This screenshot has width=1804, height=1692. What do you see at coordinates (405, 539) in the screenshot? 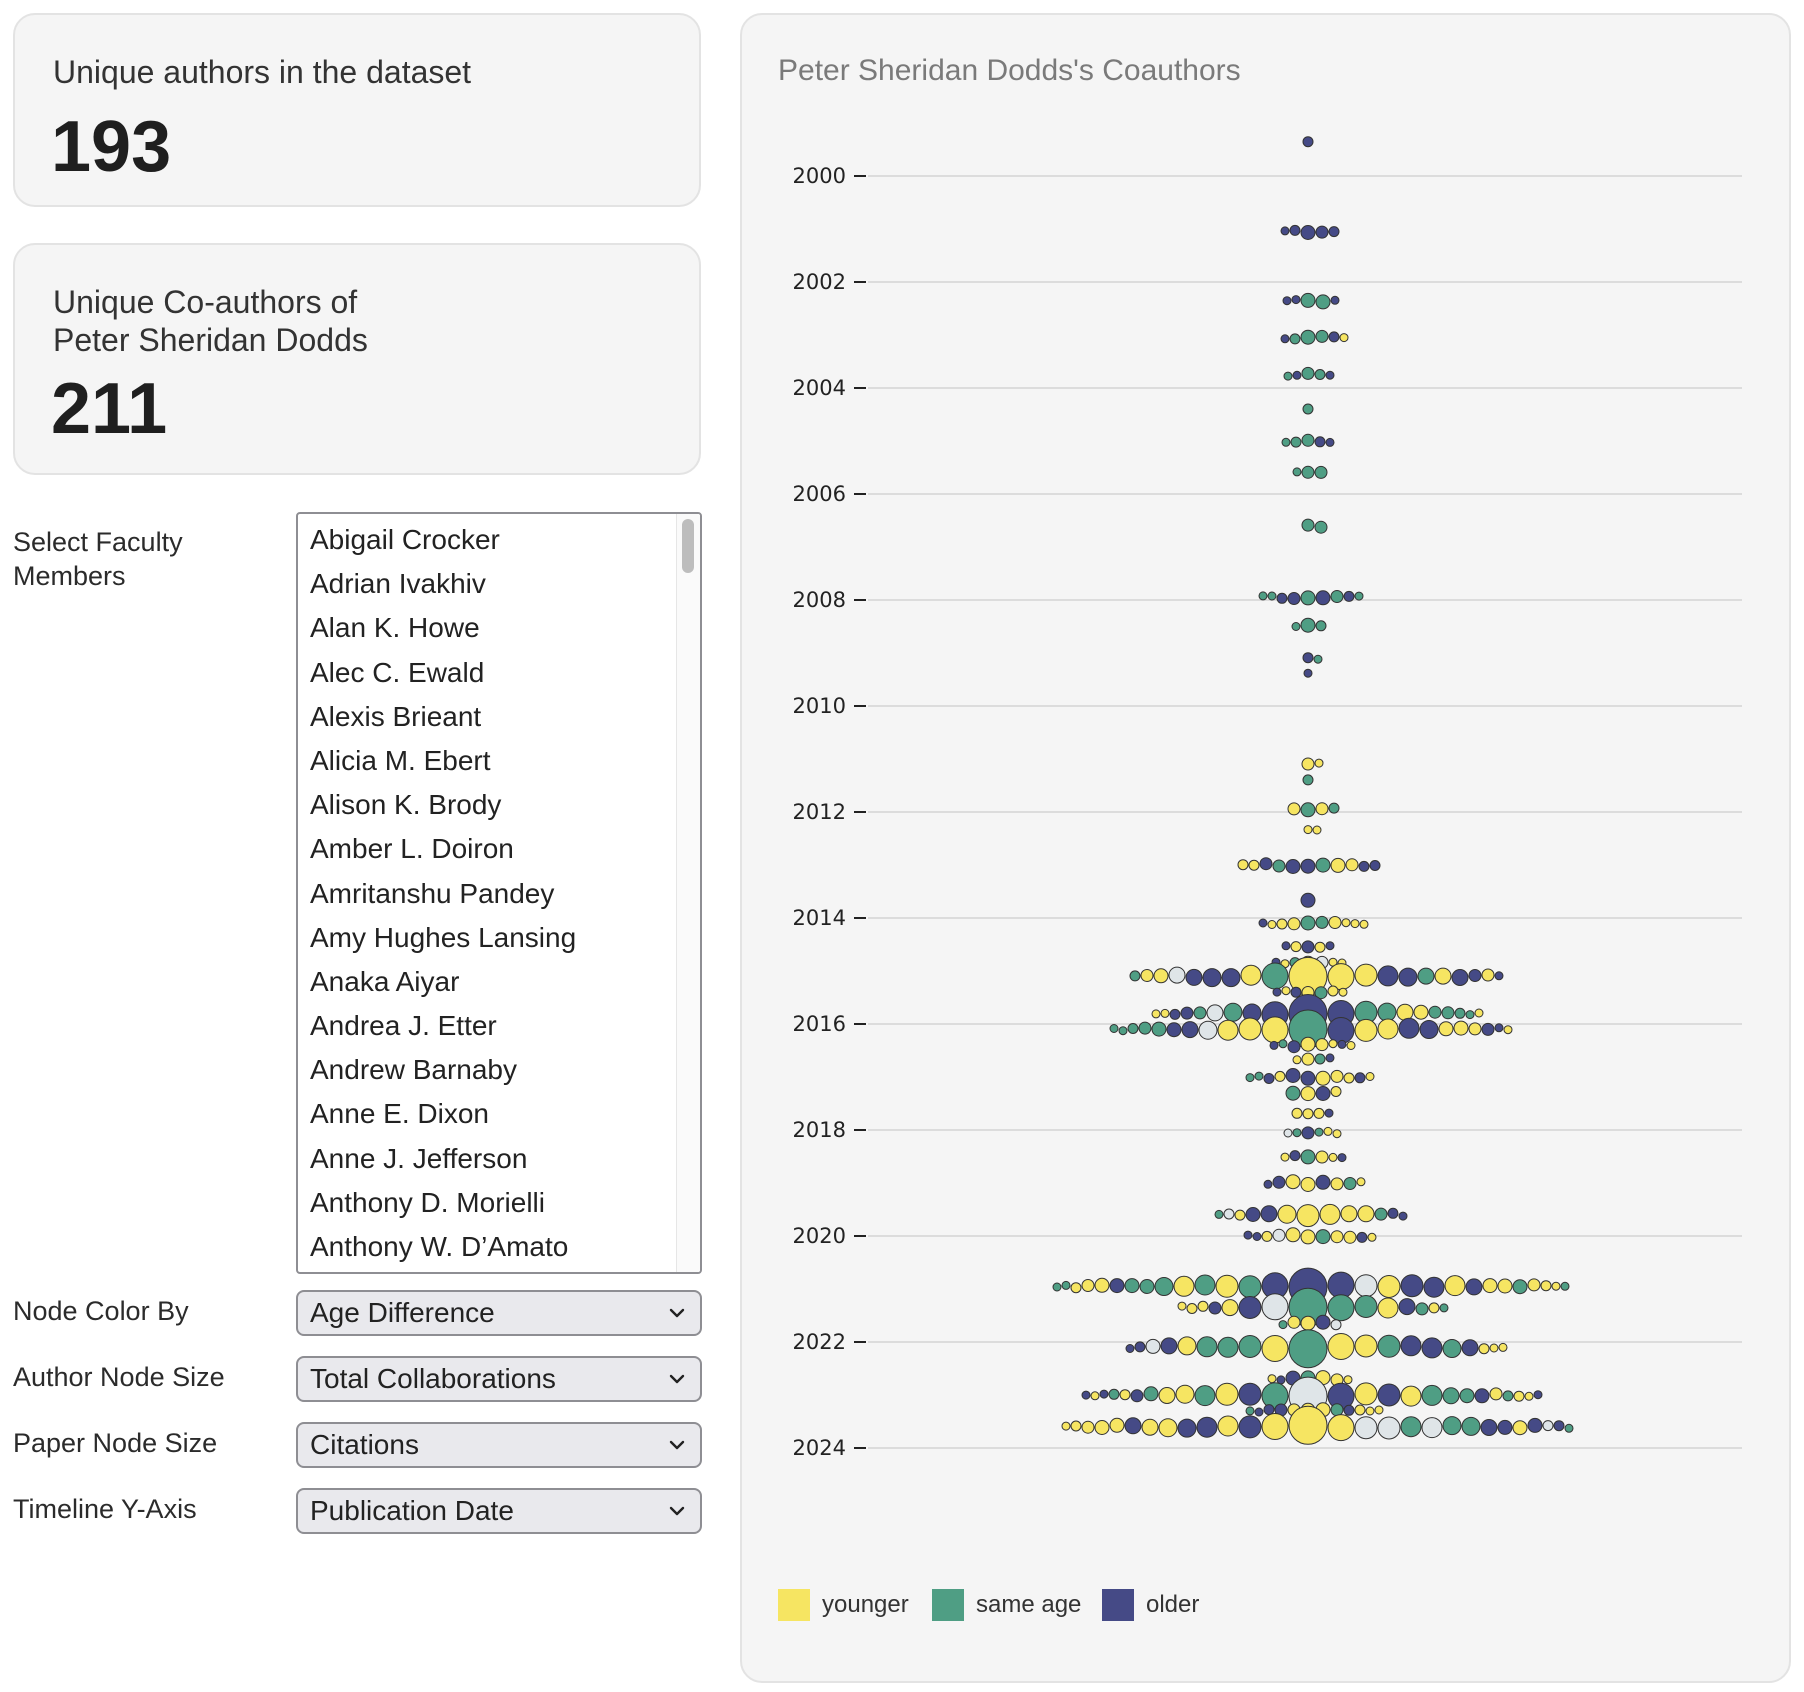
I see `faculty-option: Abigail Crocker` at bounding box center [405, 539].